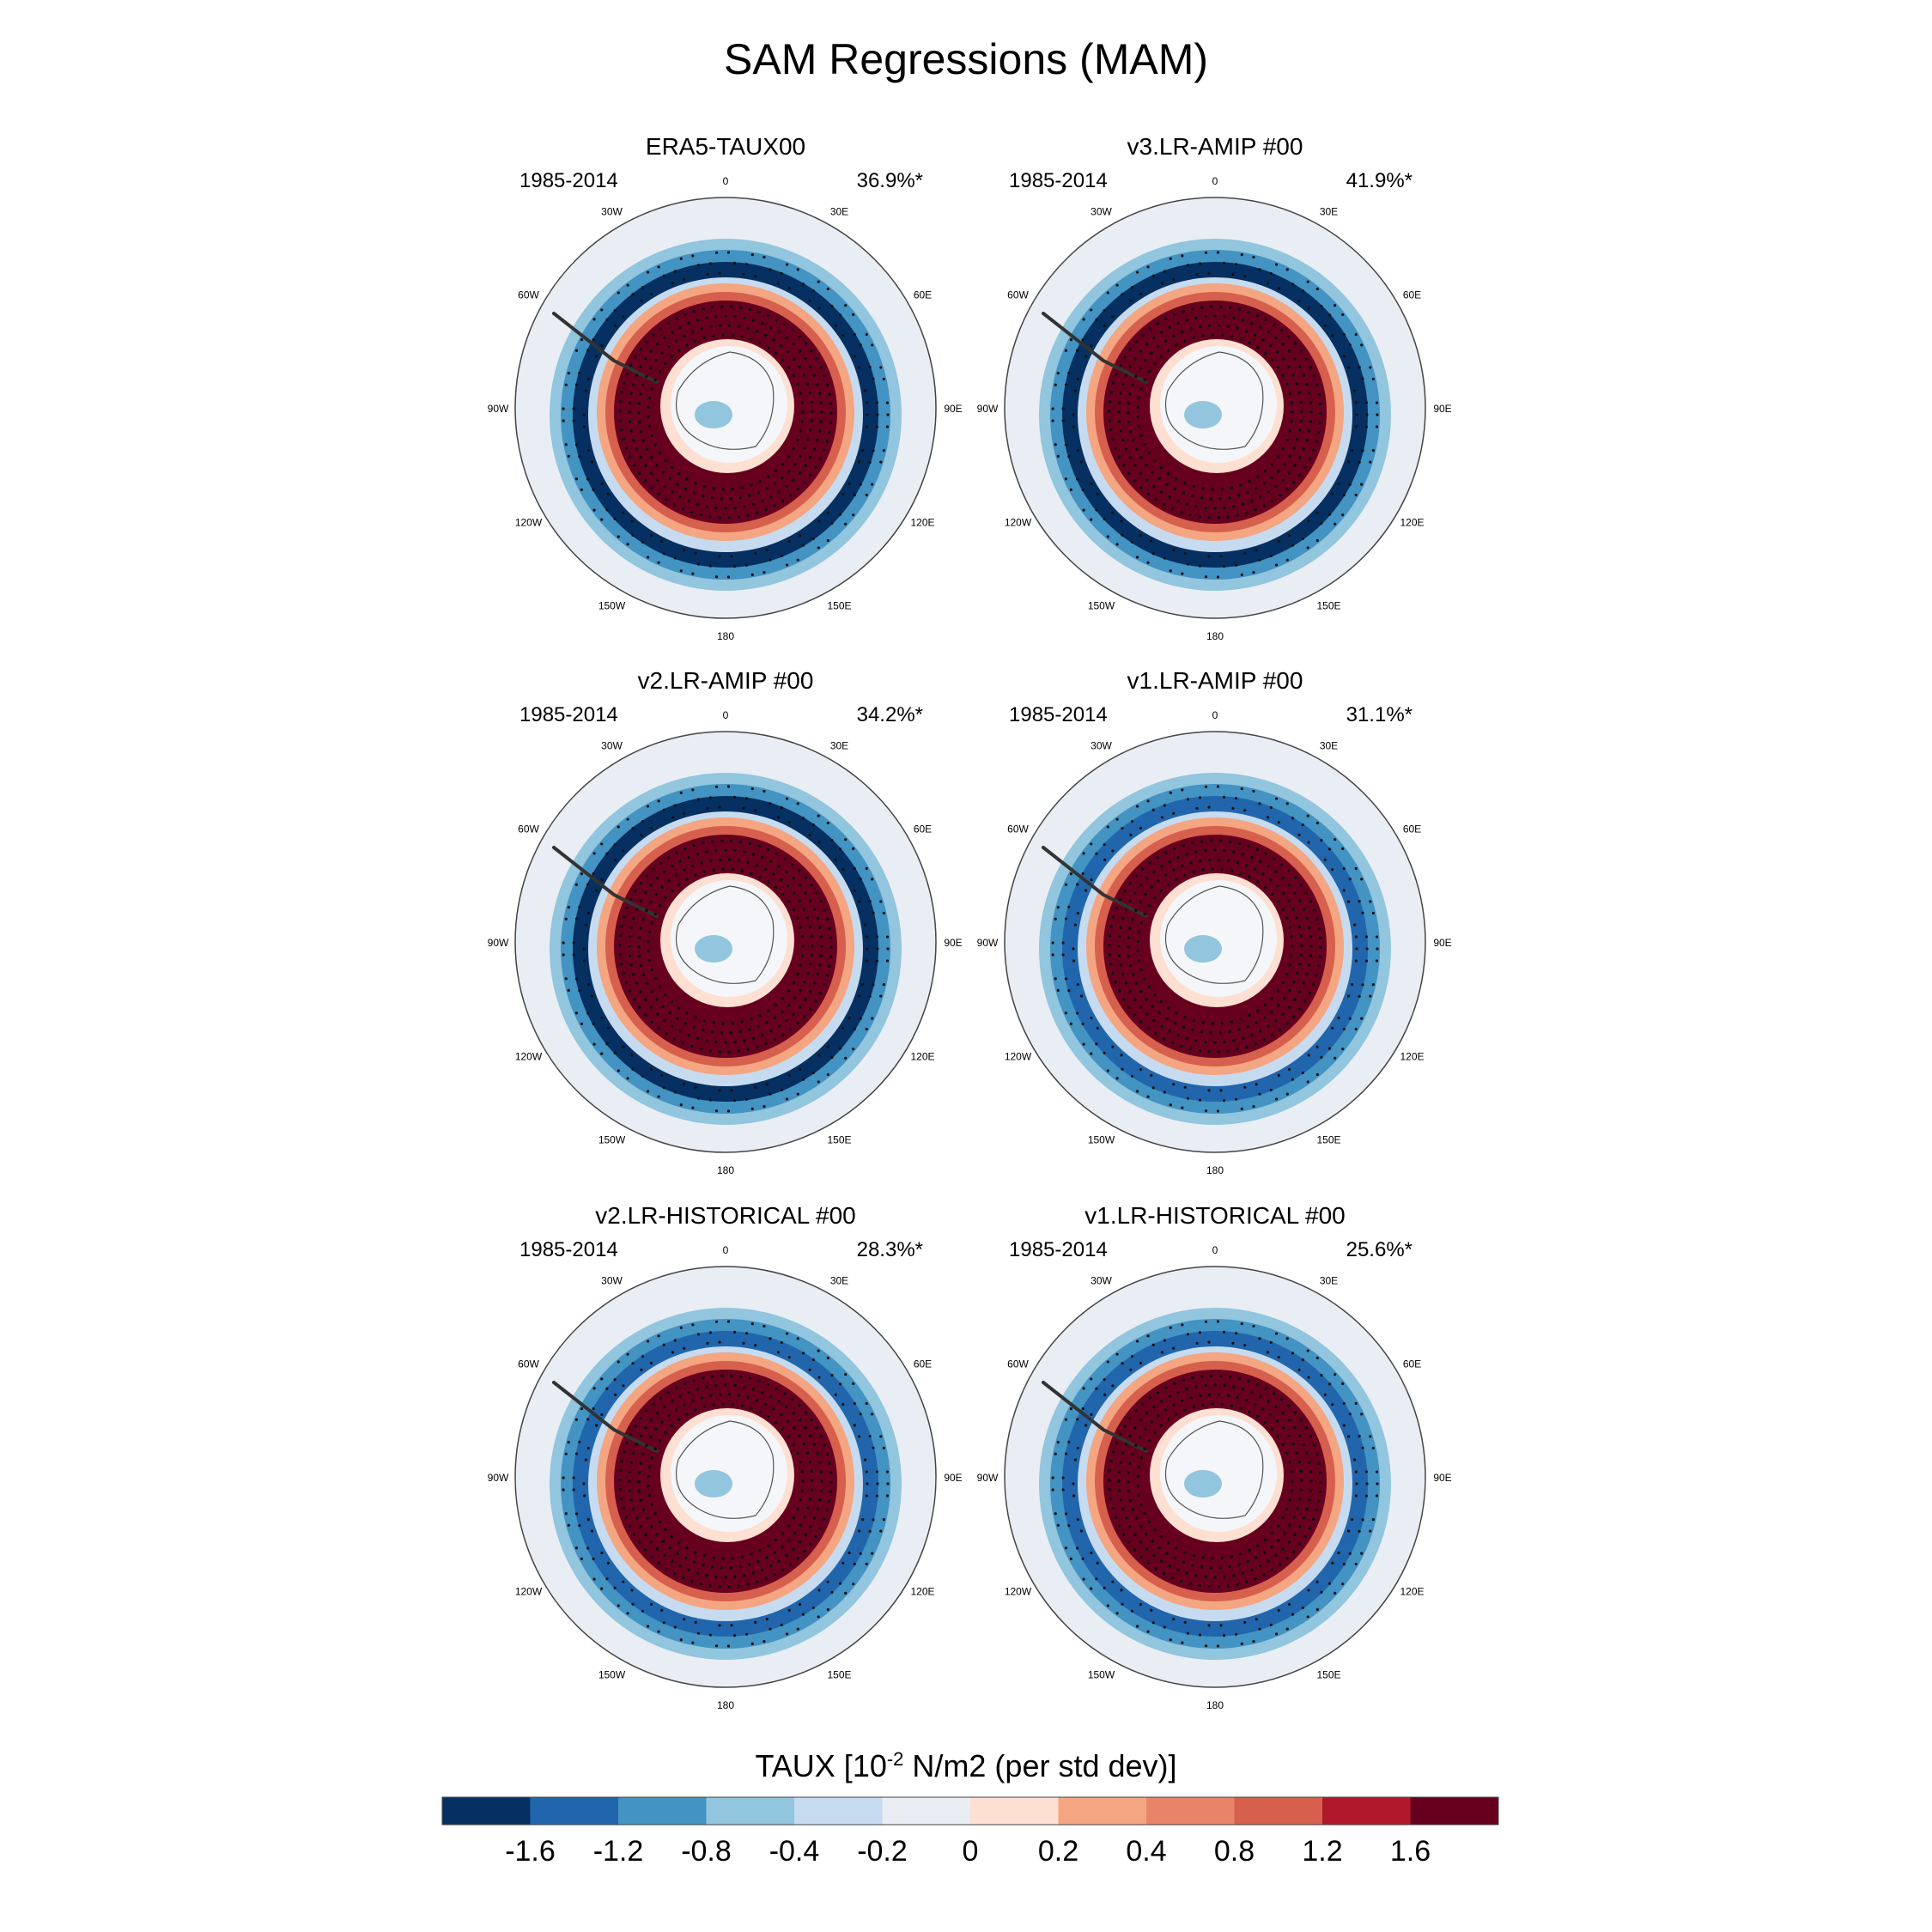  I want to click on longitude-label: 90E, so click(1442, 1478).